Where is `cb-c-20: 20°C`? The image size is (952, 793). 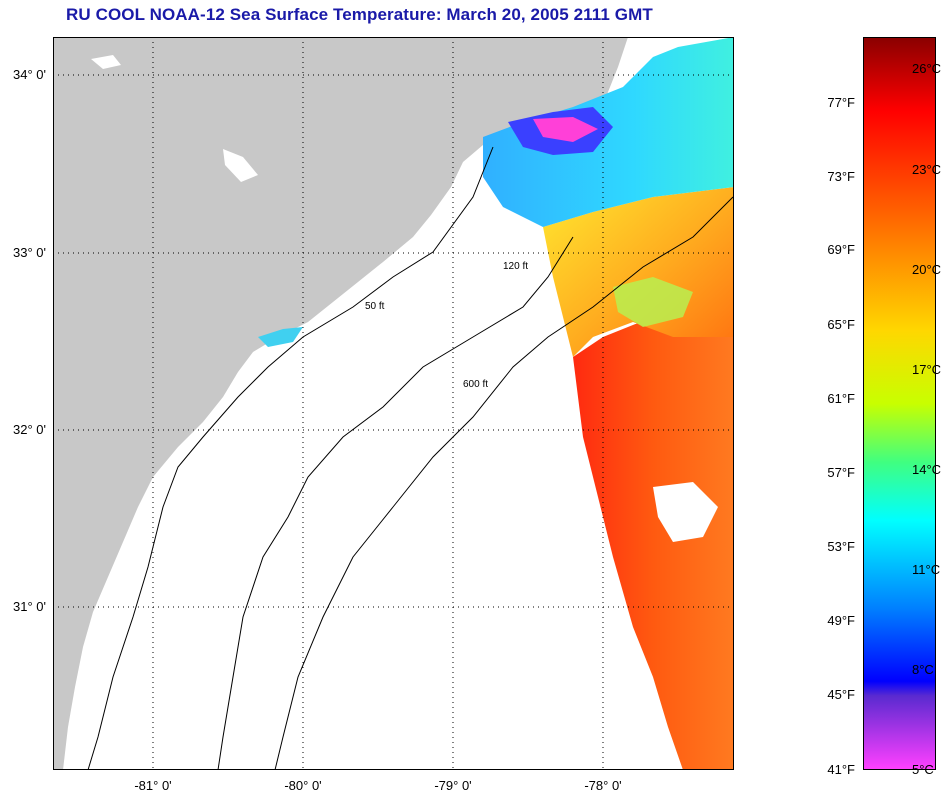 cb-c-20: 20°C is located at coordinates (927, 269).